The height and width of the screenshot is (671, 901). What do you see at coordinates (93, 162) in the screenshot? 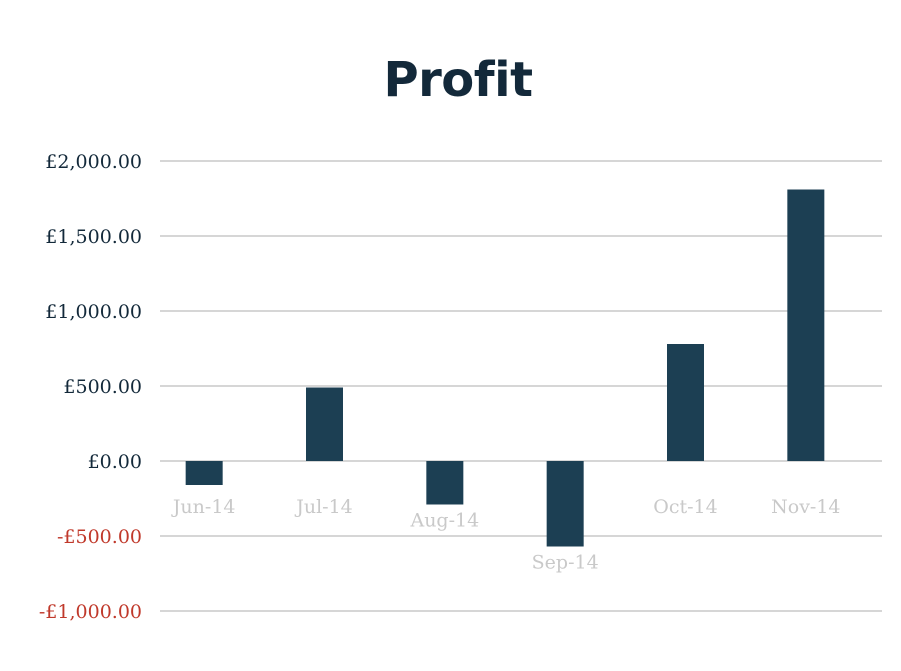
I see `y-tick-label: £2,000.00` at bounding box center [93, 162].